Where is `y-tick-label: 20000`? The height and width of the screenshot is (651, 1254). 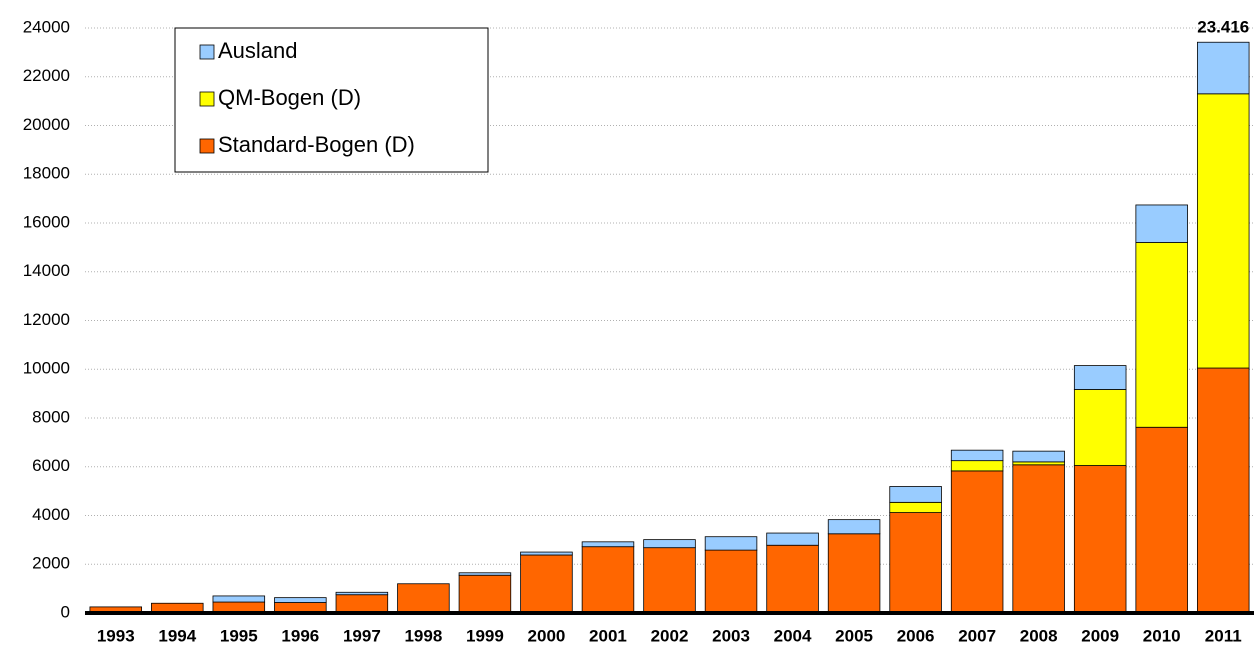
y-tick-label: 20000 is located at coordinates (46, 124).